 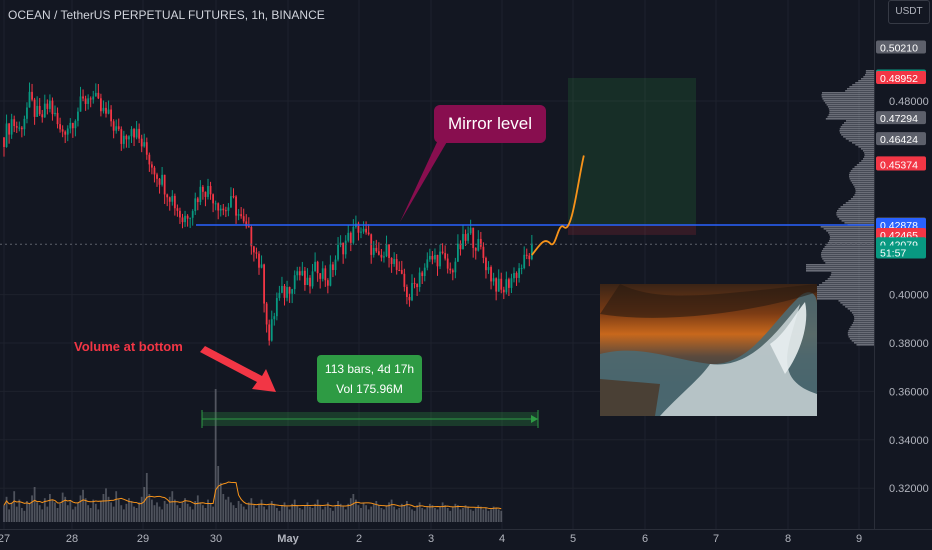 What do you see at coordinates (909, 12) in the screenshot?
I see `currency-selector: USDT` at bounding box center [909, 12].